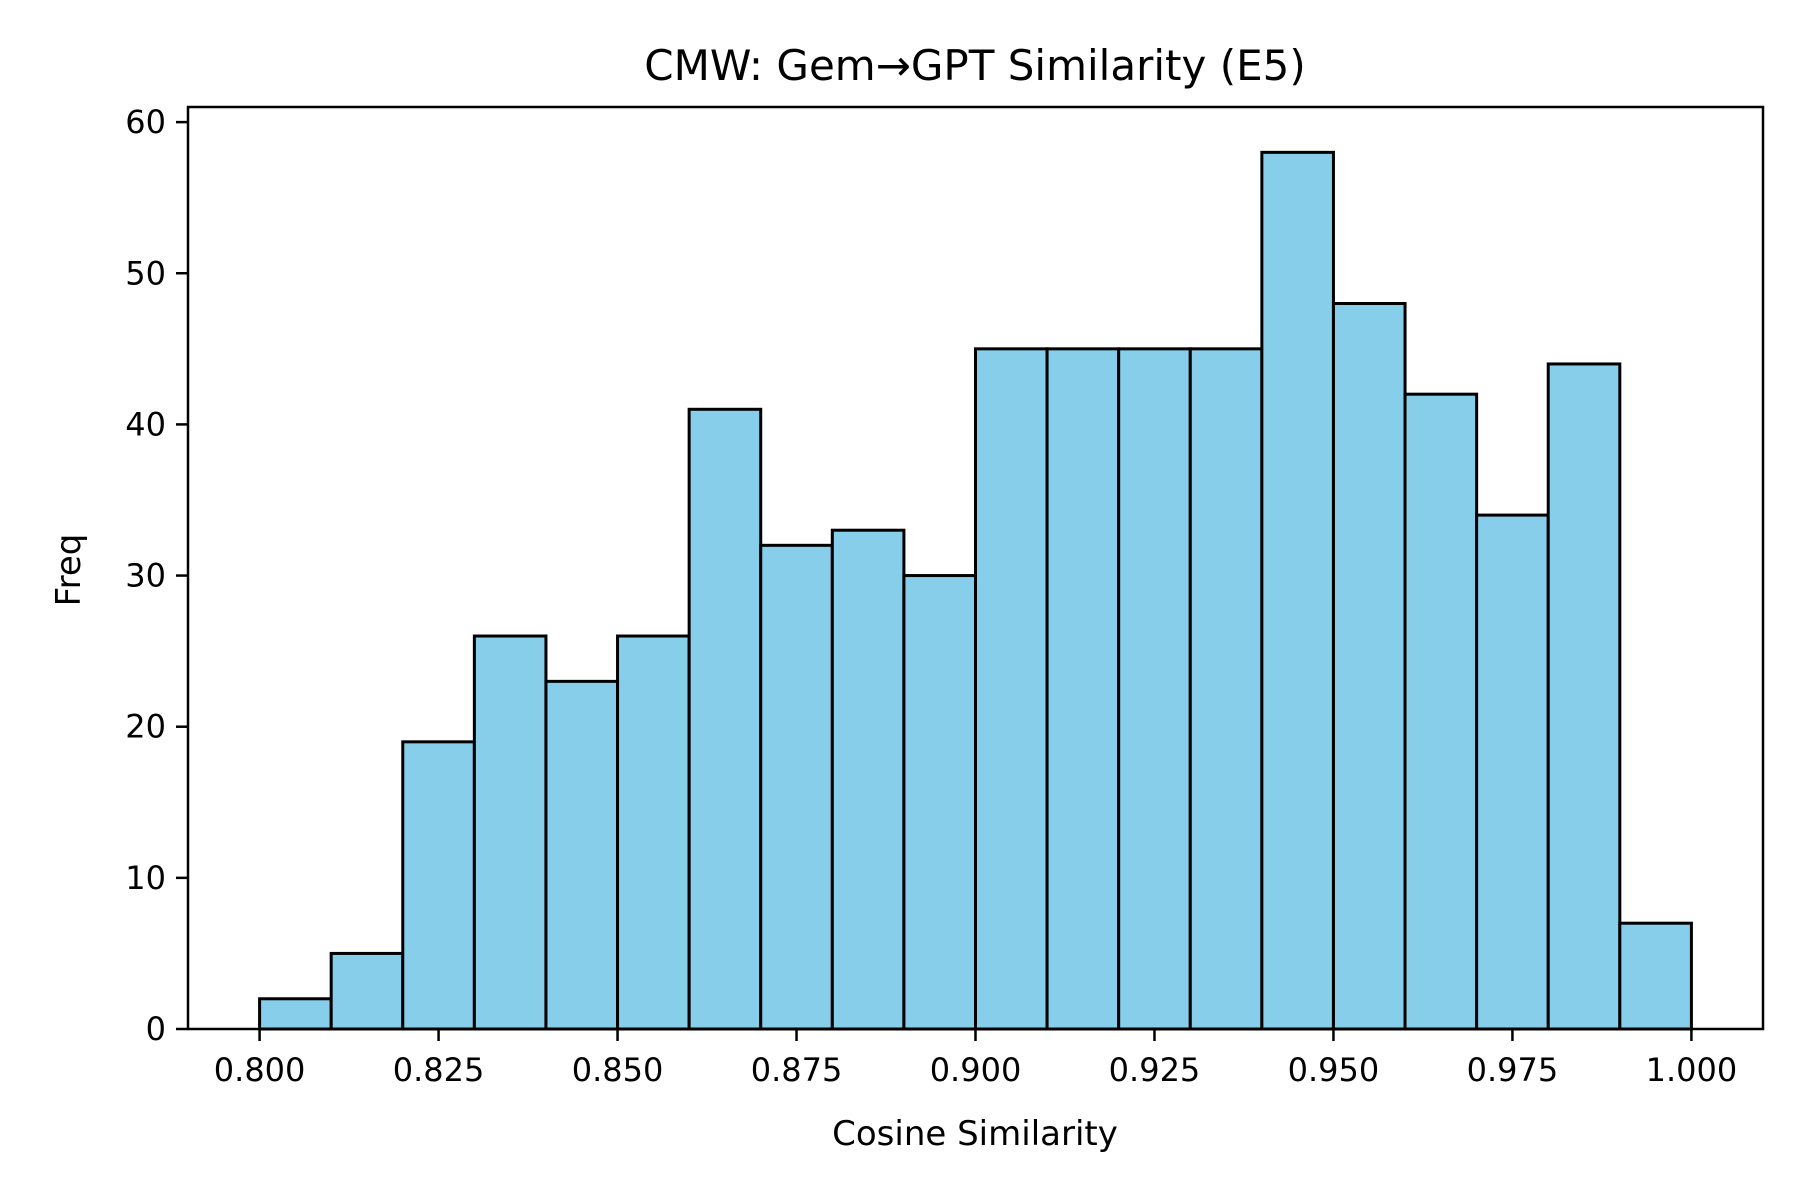 The height and width of the screenshot is (1200, 1800). Describe the element at coordinates (974, 65) in the screenshot. I see `chart-title: CMW: Gem→GPT Similarity (E5)` at that location.